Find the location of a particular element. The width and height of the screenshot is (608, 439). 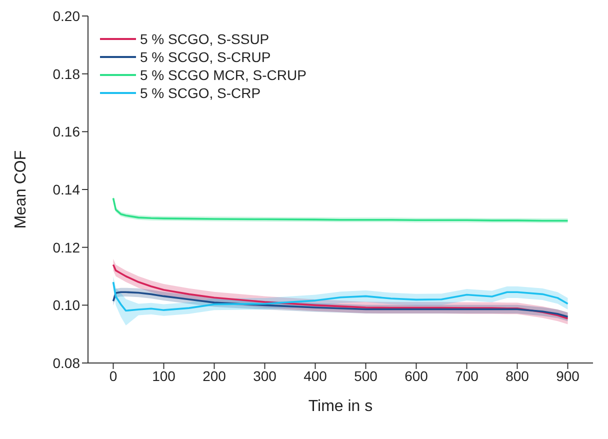

x-tick-label: 400 is located at coordinates (316, 376).